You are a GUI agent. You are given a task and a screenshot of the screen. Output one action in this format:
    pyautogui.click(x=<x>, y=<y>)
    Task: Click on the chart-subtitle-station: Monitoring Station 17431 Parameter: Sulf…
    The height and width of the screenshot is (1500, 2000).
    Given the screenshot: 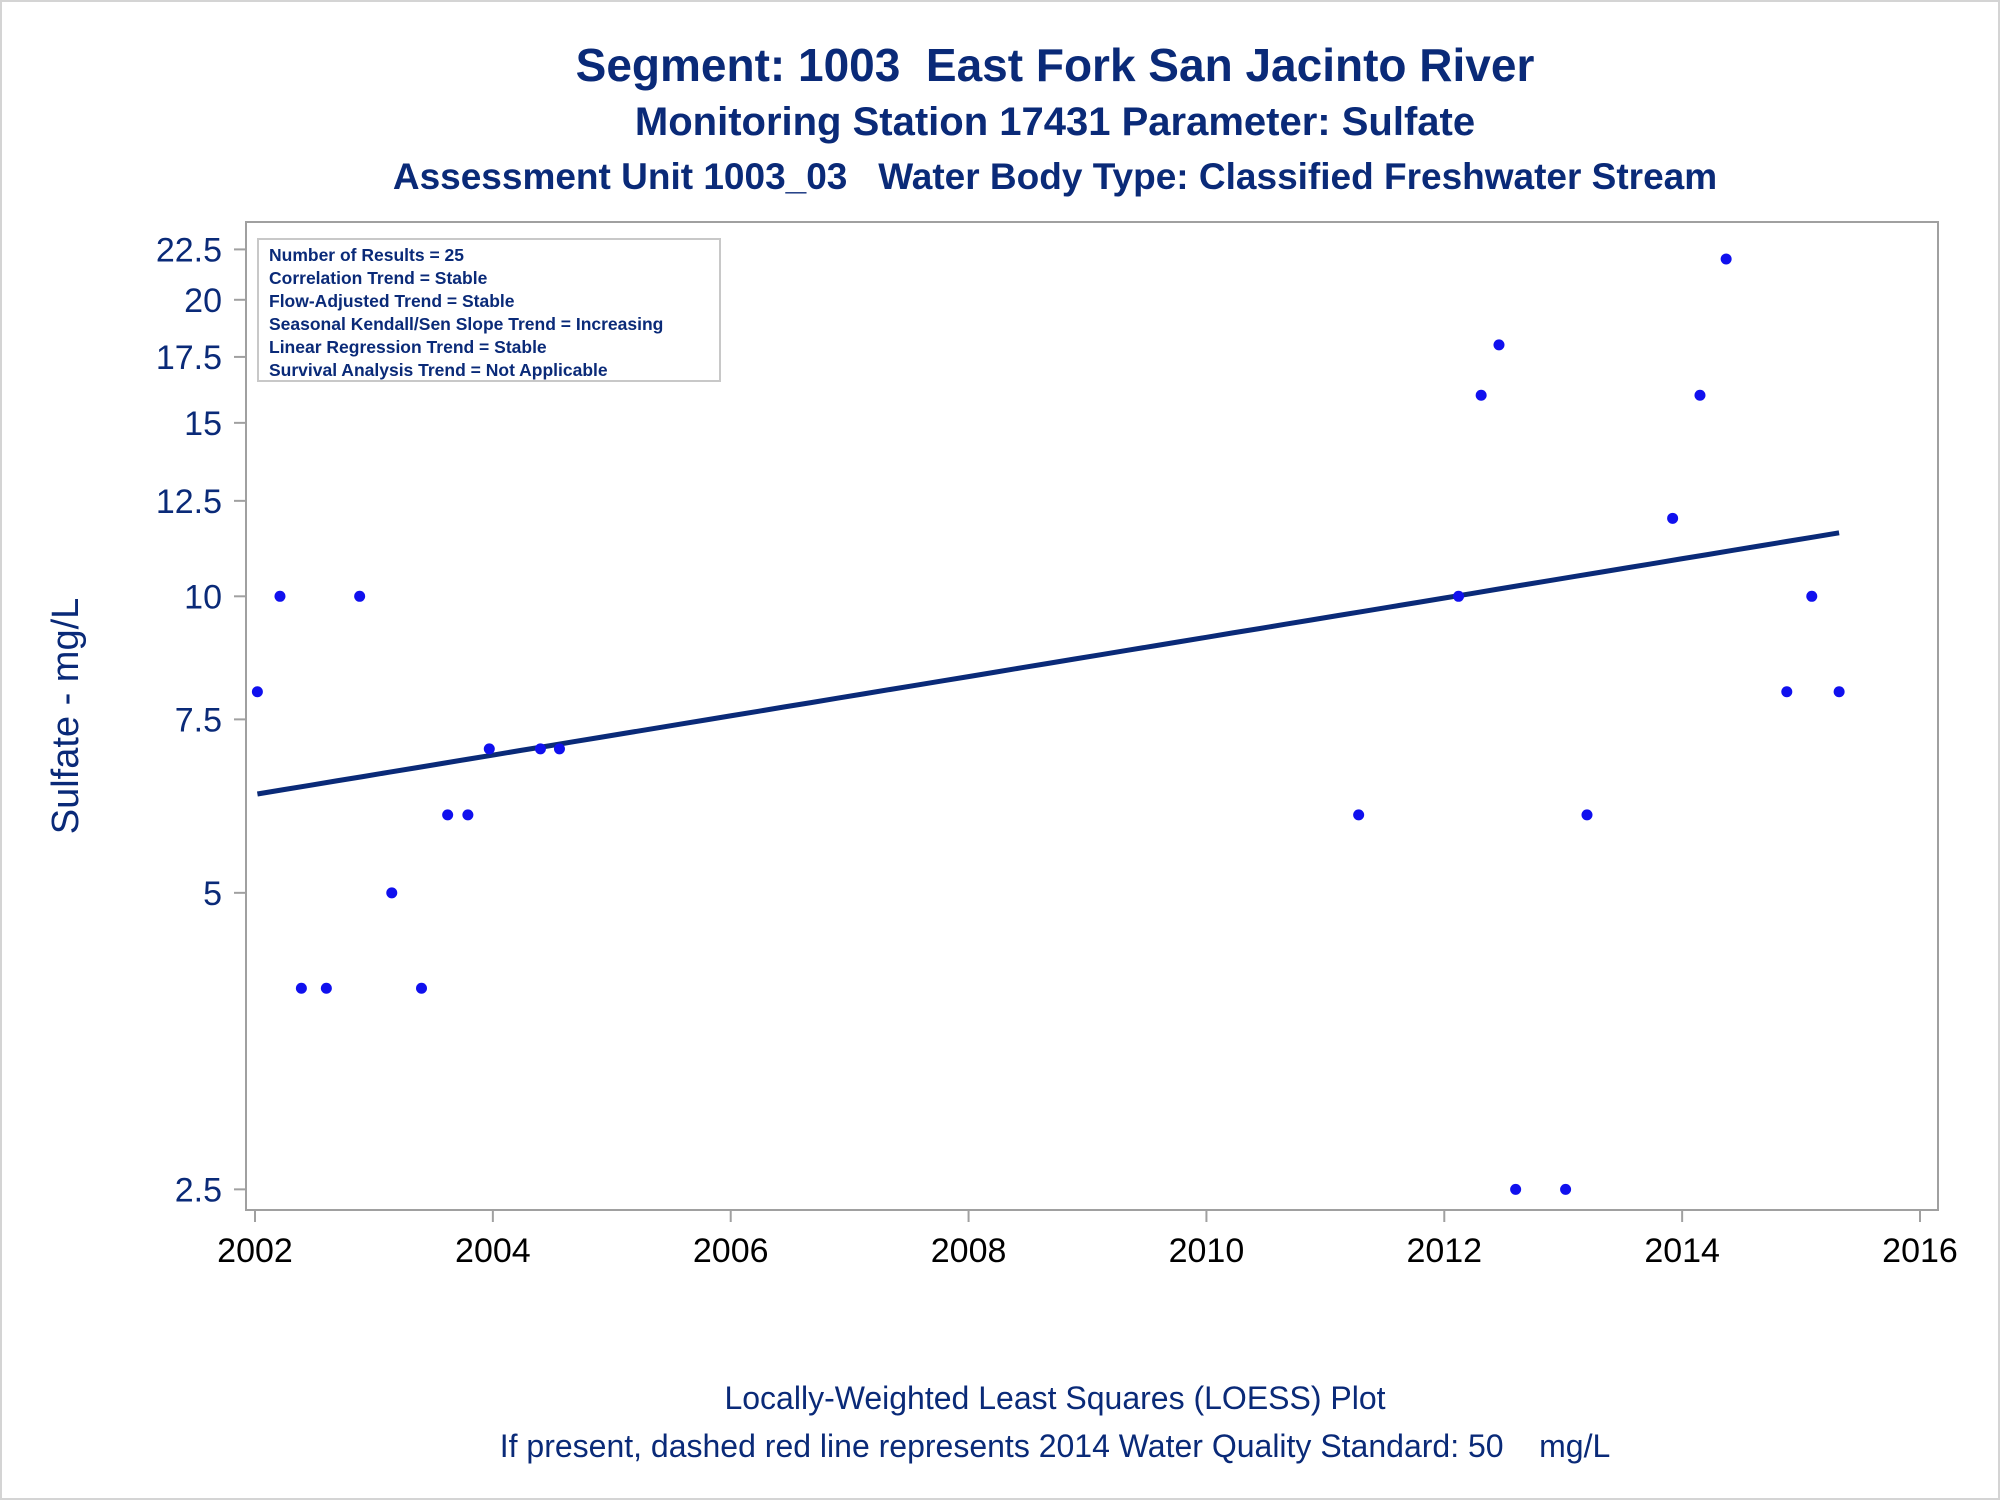 What is the action you would take?
    pyautogui.click(x=1055, y=122)
    